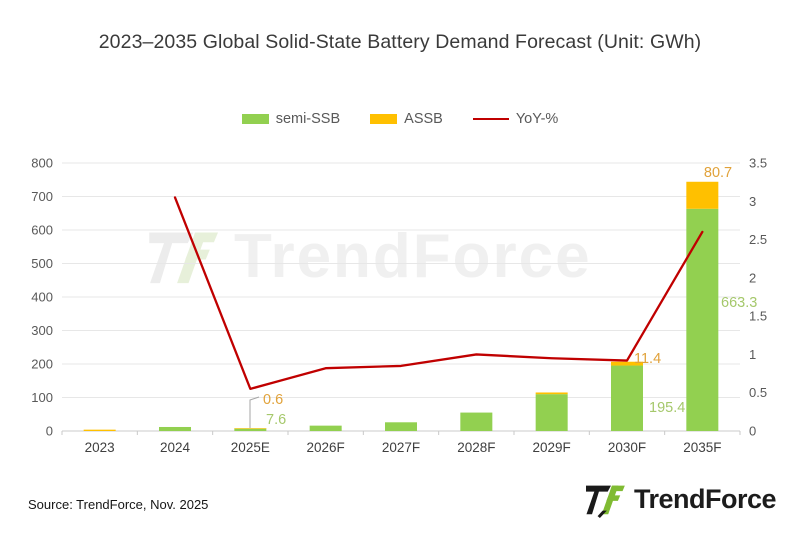 This screenshot has height=535, width=800. I want to click on y-axis-label-left: 300, so click(42, 330).